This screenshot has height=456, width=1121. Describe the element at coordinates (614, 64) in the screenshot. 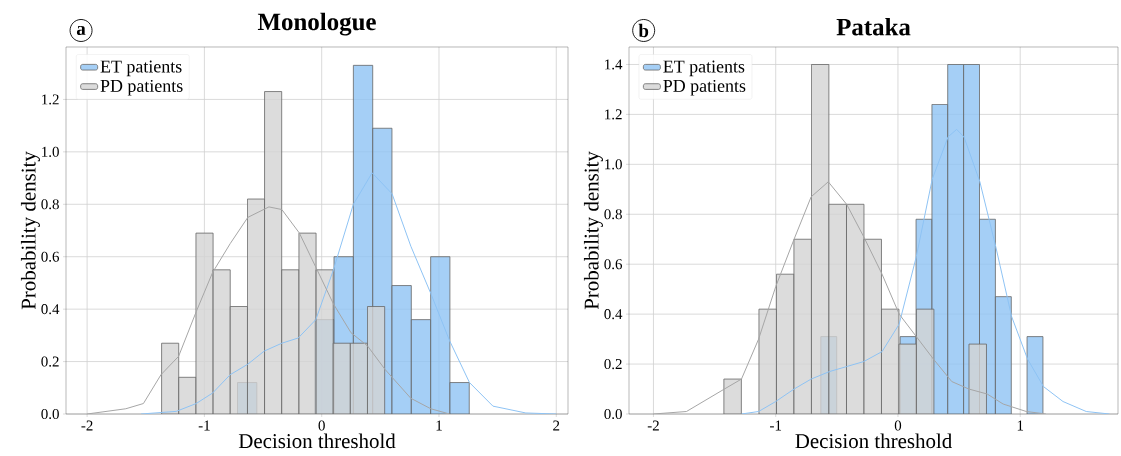

I see `y-tick-label: 1.4` at that location.